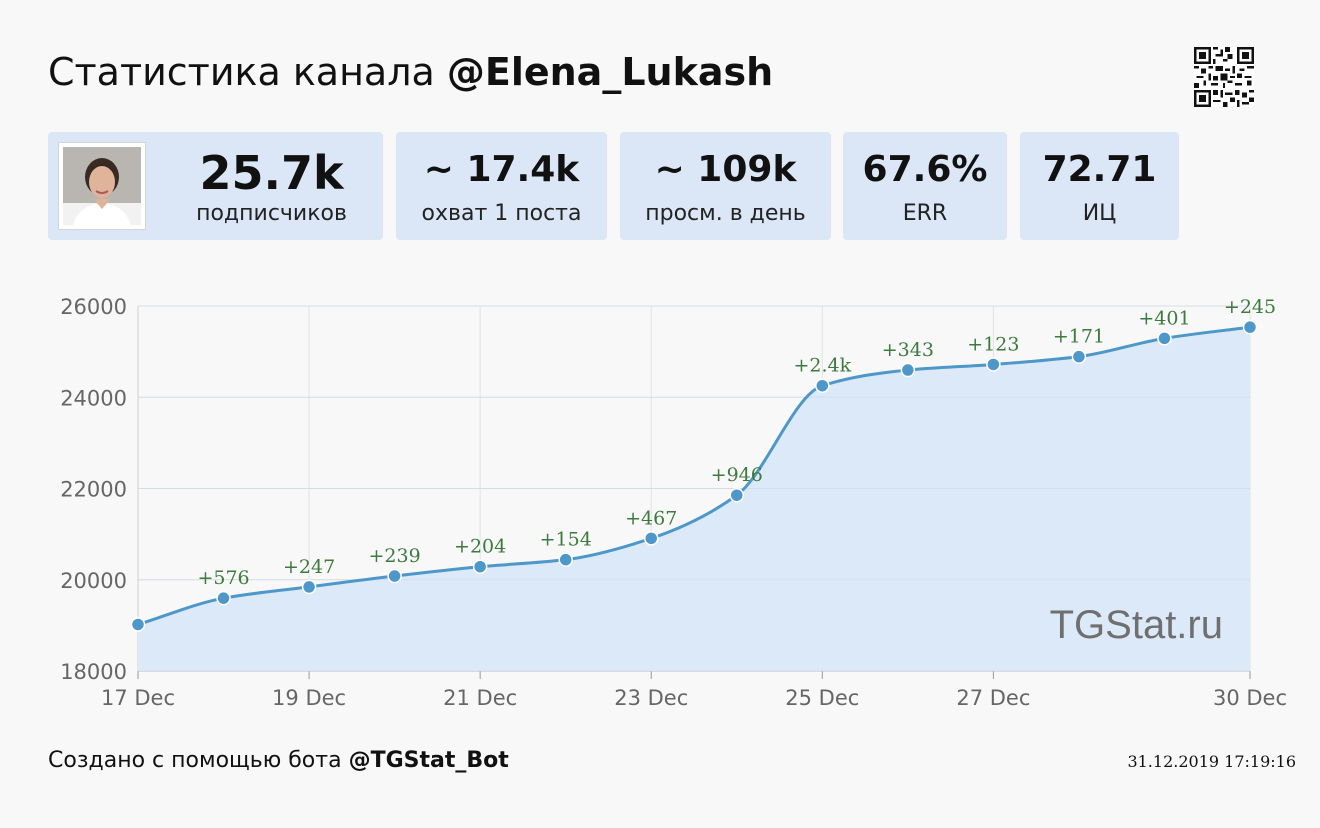 This screenshot has width=1320, height=828. I want to click on title-prefix: Статистика канала, so click(241, 72).